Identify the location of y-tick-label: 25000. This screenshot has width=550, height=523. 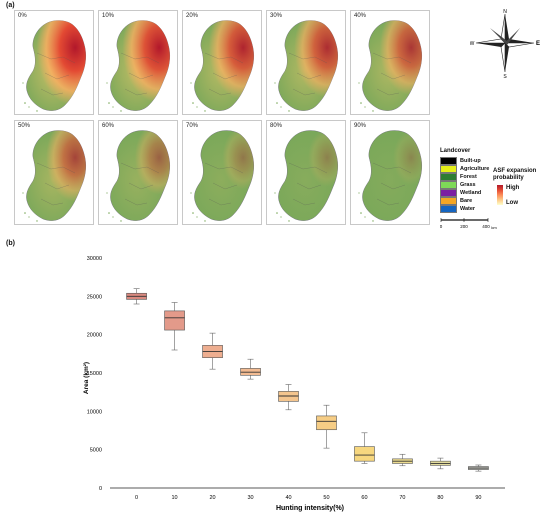
(94, 297).